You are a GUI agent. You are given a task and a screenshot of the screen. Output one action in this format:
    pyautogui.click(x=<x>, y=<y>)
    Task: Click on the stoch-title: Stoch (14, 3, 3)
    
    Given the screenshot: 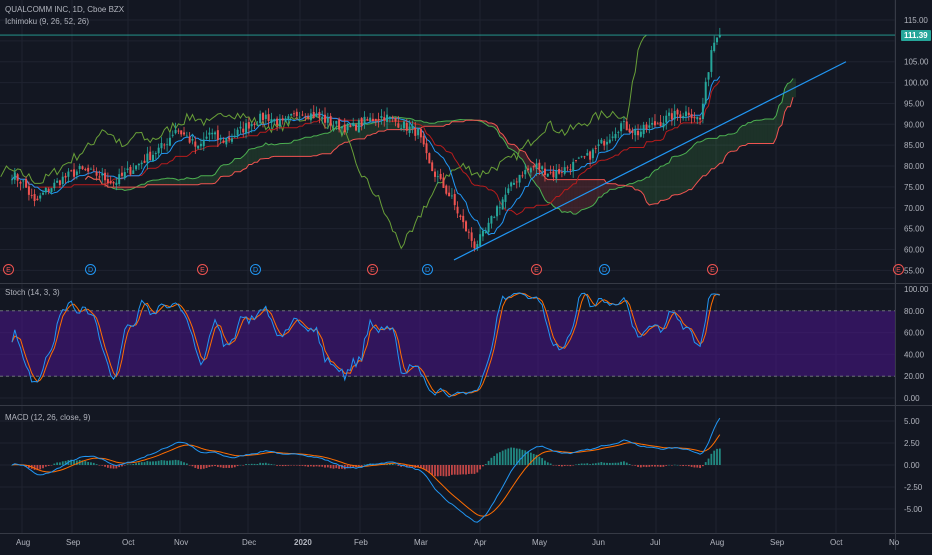 What is the action you would take?
    pyautogui.click(x=32, y=292)
    